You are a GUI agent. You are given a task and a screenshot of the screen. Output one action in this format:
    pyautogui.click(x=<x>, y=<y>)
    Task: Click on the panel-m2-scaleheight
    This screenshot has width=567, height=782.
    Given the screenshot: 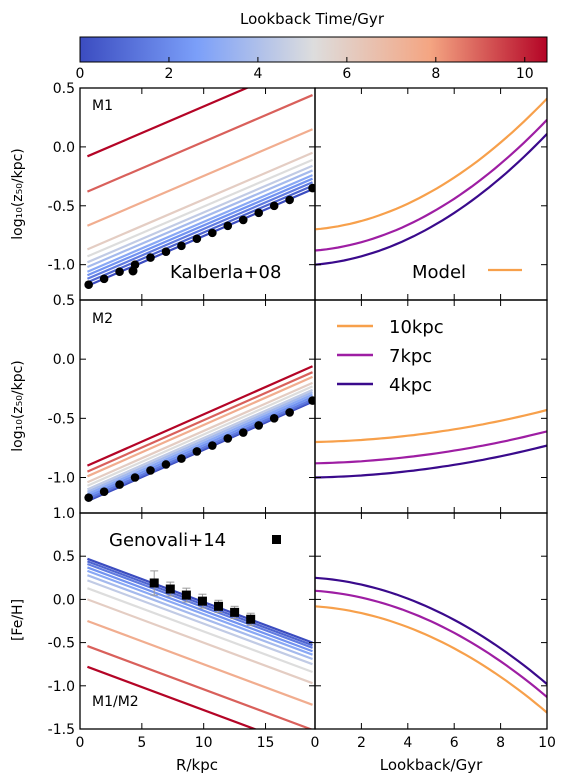 What is the action you would take?
    pyautogui.click(x=197, y=406)
    